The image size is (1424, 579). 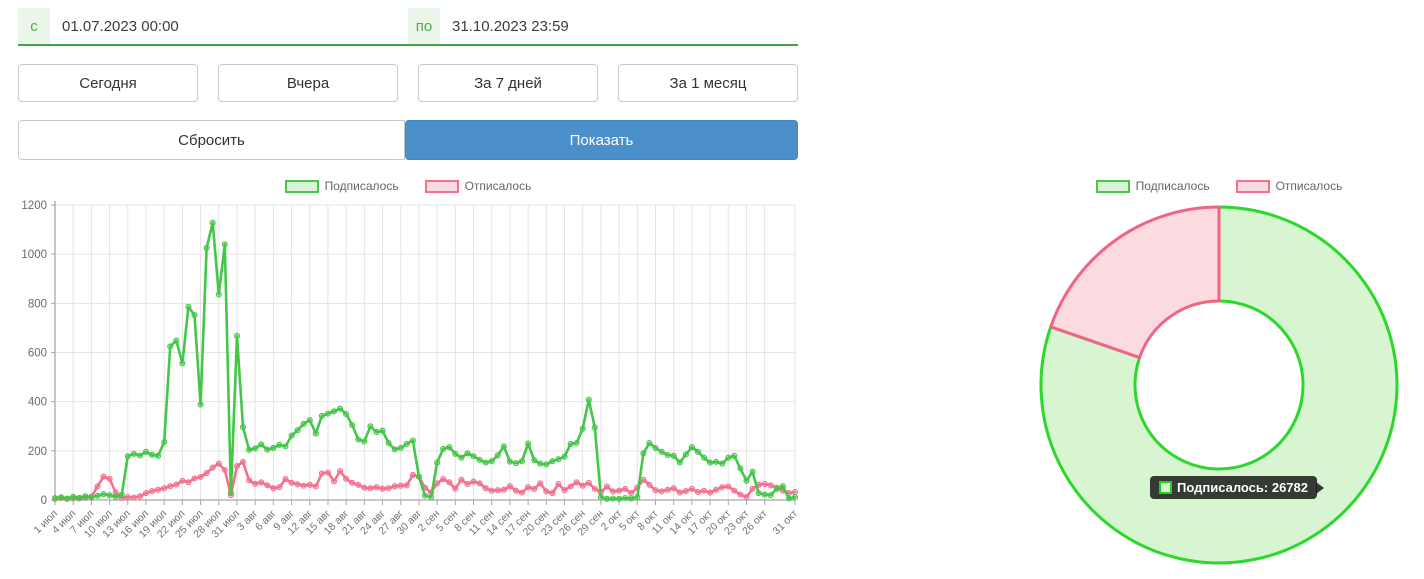 I want to click on svg-text: 600, so click(x=37, y=354).